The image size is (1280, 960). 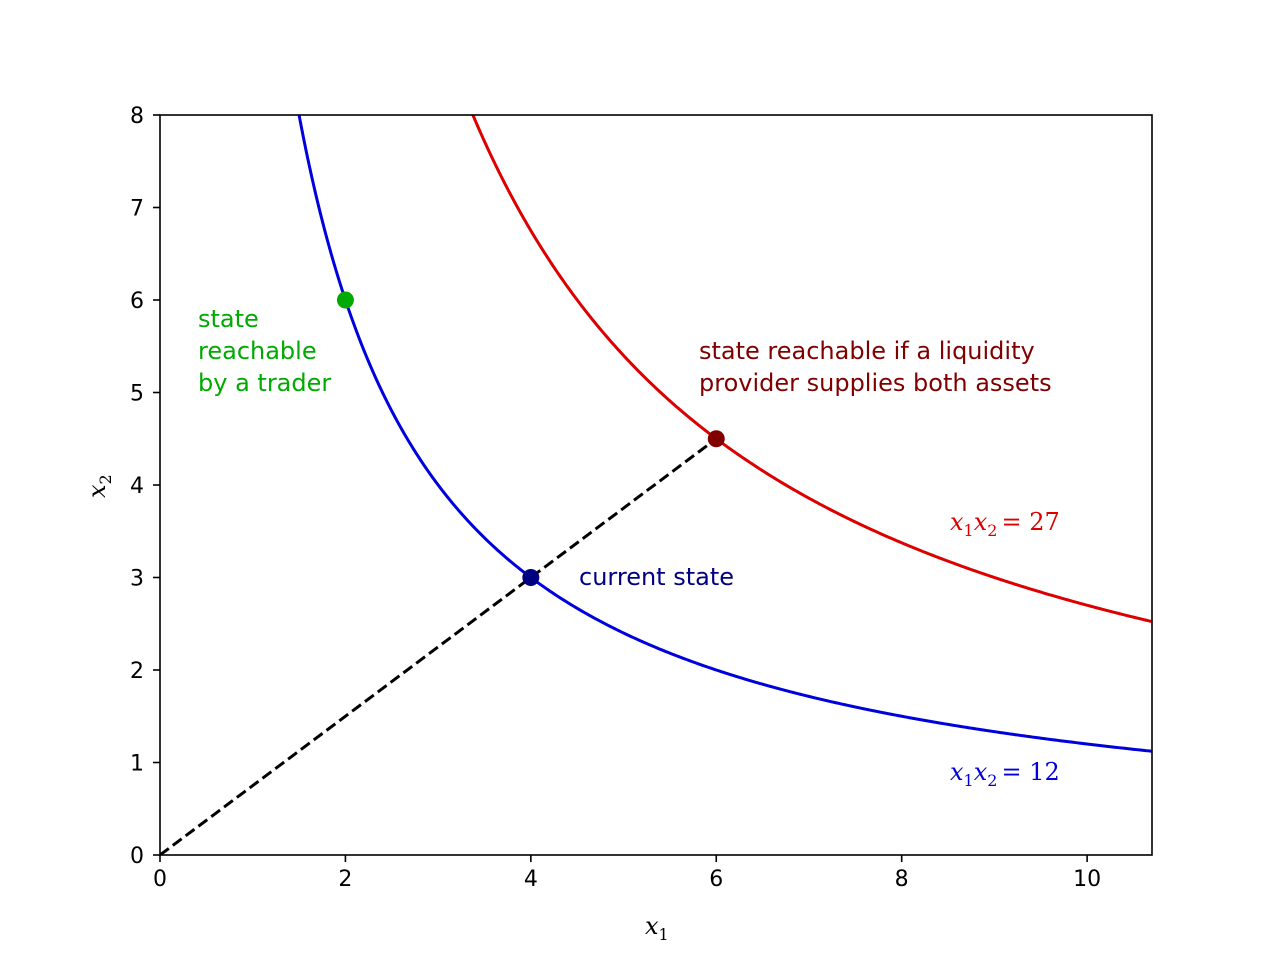 I want to click on equation-12-sub2: 2, so click(x=992, y=780).